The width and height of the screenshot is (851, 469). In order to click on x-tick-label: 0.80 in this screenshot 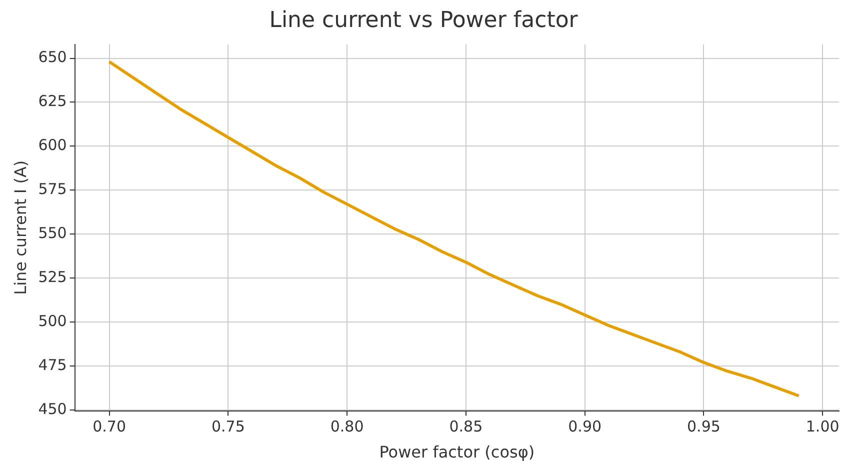, I will do `click(347, 427)`.